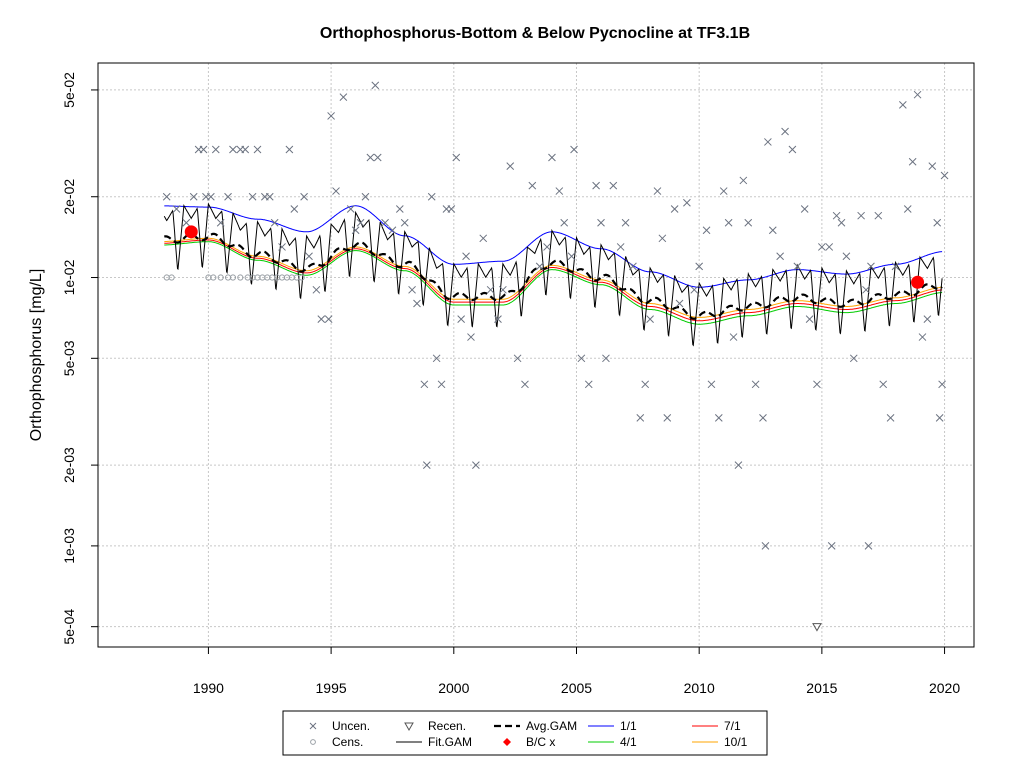 This screenshot has width=1024, height=768. What do you see at coordinates (821, 688) in the screenshot?
I see `x-tick-label: 2015` at bounding box center [821, 688].